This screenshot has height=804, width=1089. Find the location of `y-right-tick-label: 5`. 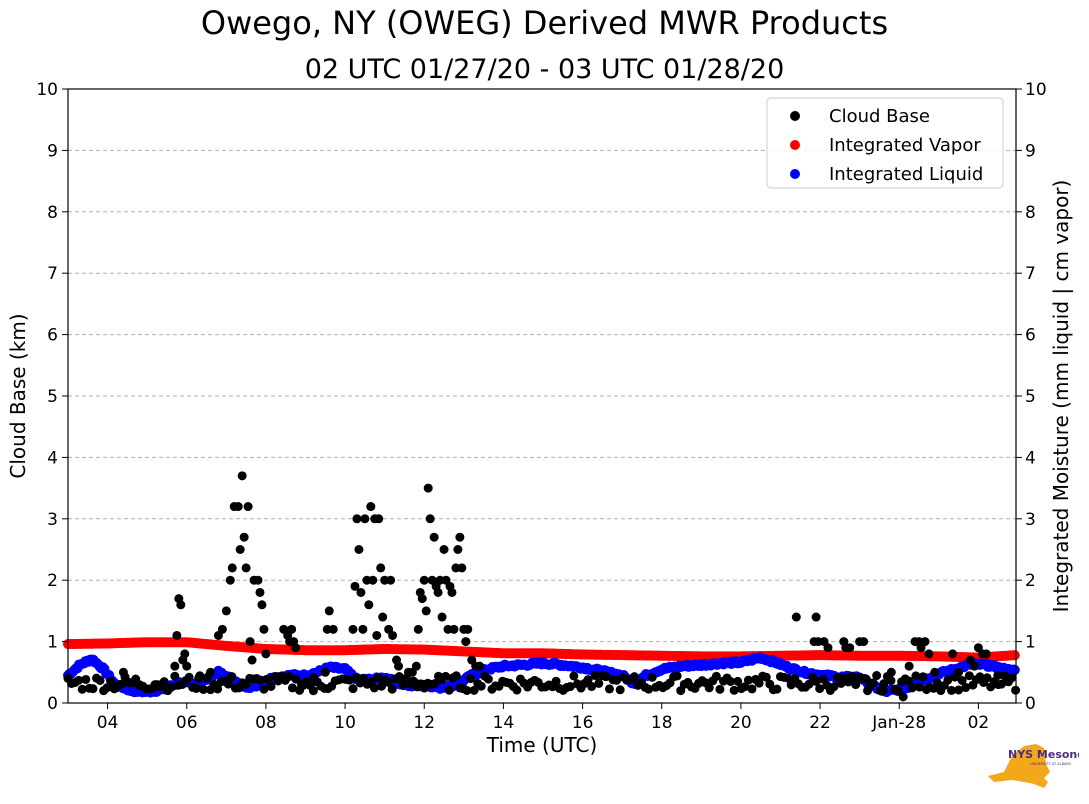

y-right-tick-label: 5 is located at coordinates (1030, 397).